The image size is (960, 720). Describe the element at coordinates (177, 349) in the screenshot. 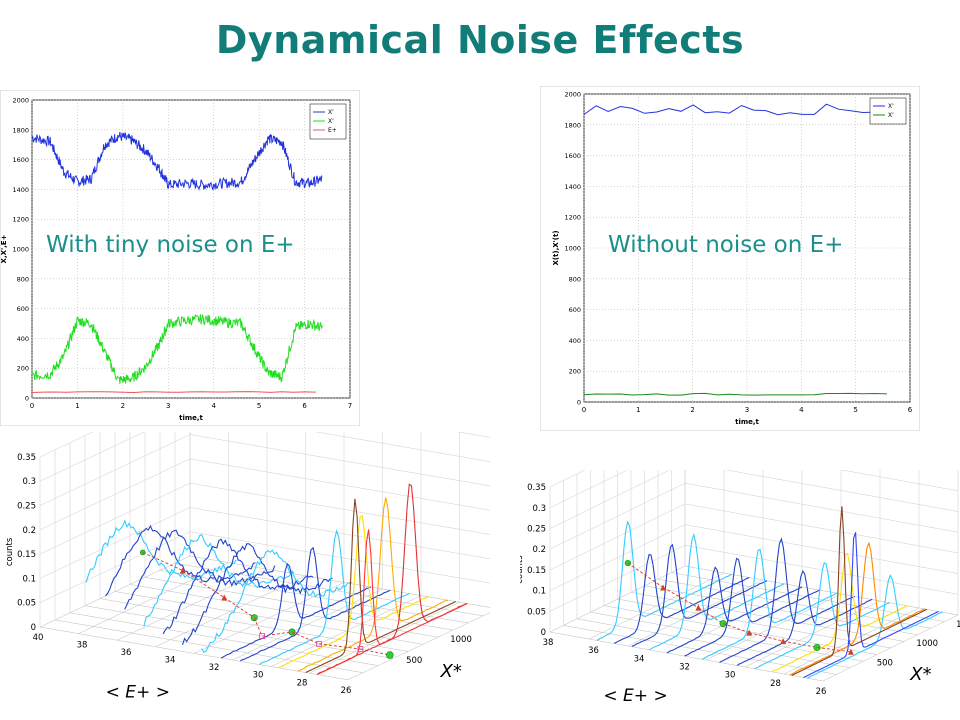

I see `series-line-green` at that location.